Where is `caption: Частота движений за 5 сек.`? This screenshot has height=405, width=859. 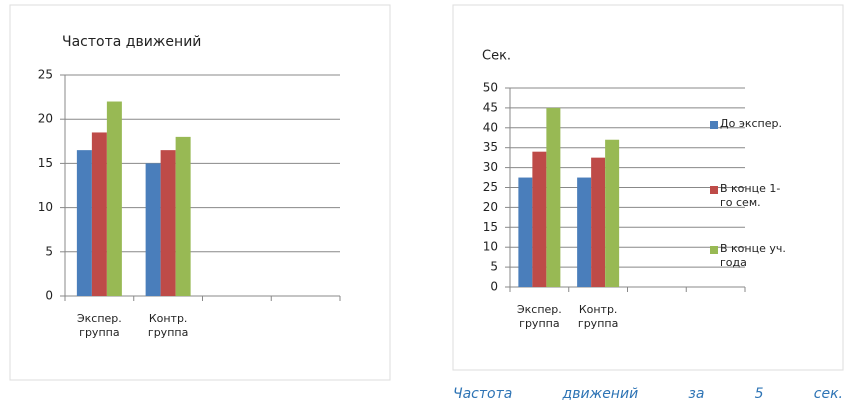 caption: Частота движений за 5 сек. is located at coordinates (648, 394).